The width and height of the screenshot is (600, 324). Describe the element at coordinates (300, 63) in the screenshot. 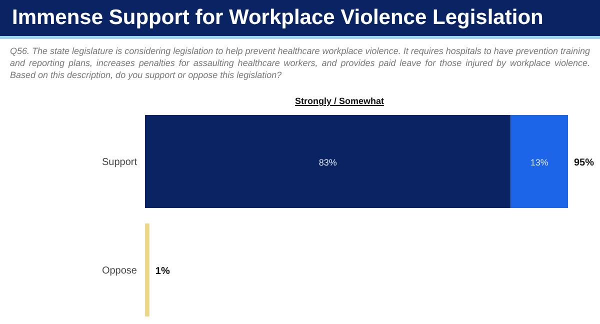

I see `chart-subtitle: Q56. The state legislature is considering legislation to help prevent healthcare workplace violence. It requires hospitals to have prevention training and reporting plans, increases penalties for assaulting healthcare workers, and provides paid leave for those injured by workplace violence. Based on this description, do you support or oppose this legislation?` at that location.